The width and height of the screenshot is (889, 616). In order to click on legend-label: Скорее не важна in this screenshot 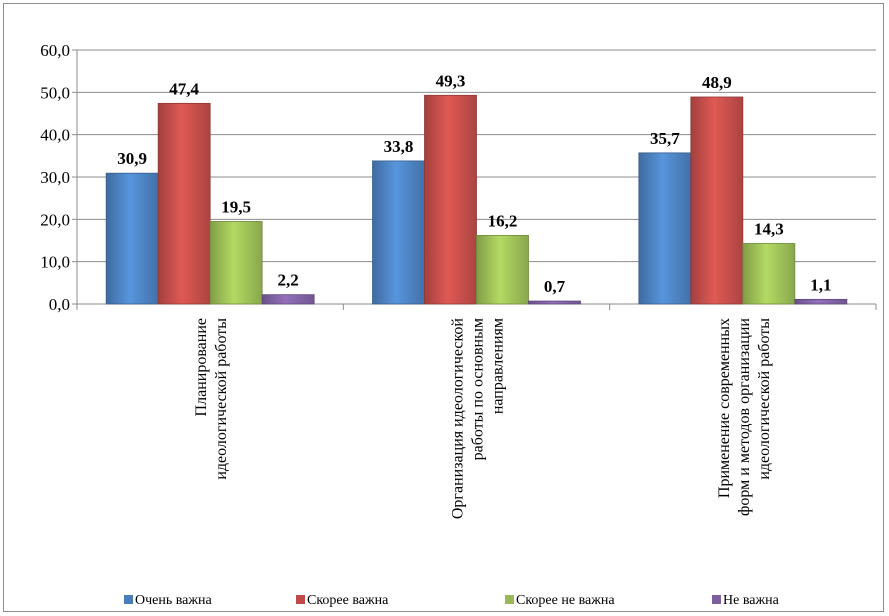, I will do `click(565, 600)`.